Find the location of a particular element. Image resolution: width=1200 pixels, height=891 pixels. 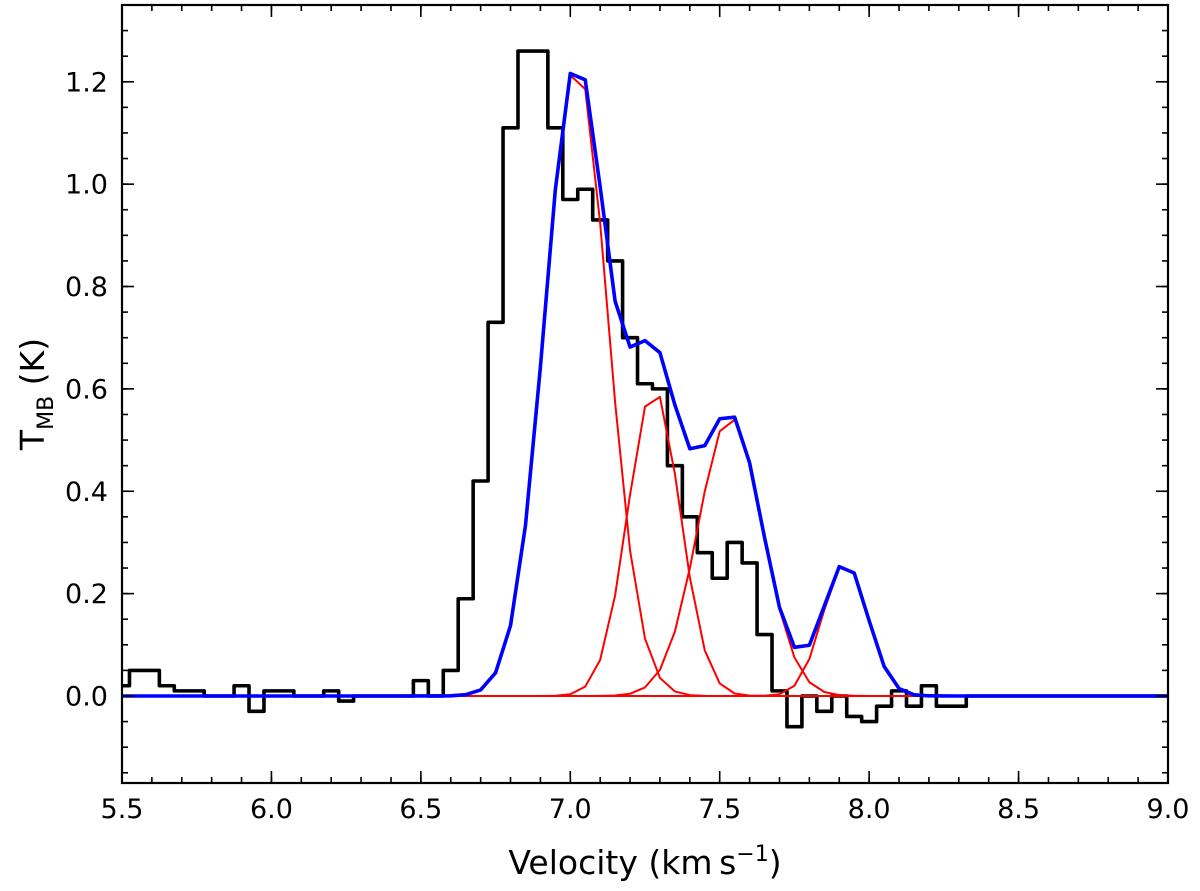

x-tick-label: 6.5 is located at coordinates (420, 809).